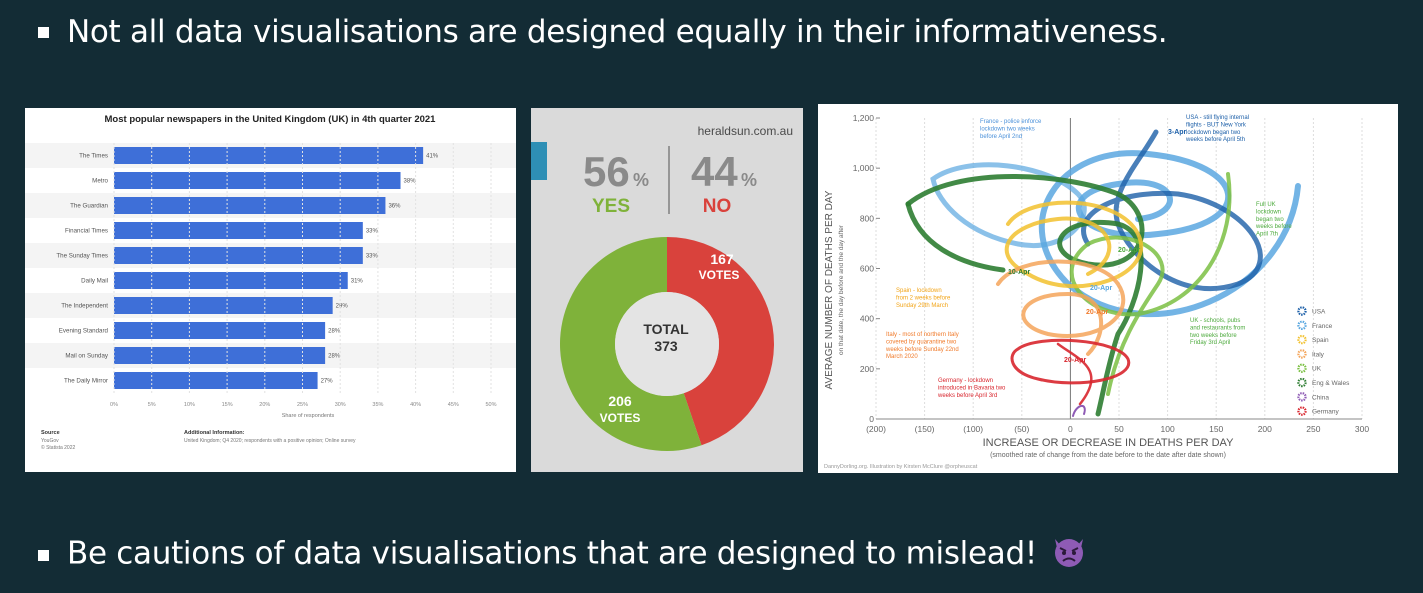 The image size is (1423, 593). I want to click on x-axis-label: Share of respondents, so click(308, 416).